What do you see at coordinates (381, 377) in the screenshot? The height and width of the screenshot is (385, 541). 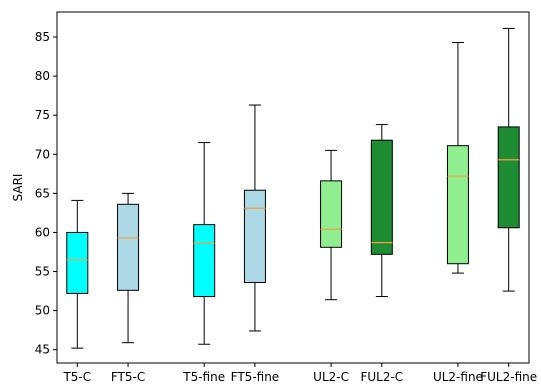 I see `x-tick-label: FUL2-C` at bounding box center [381, 377].